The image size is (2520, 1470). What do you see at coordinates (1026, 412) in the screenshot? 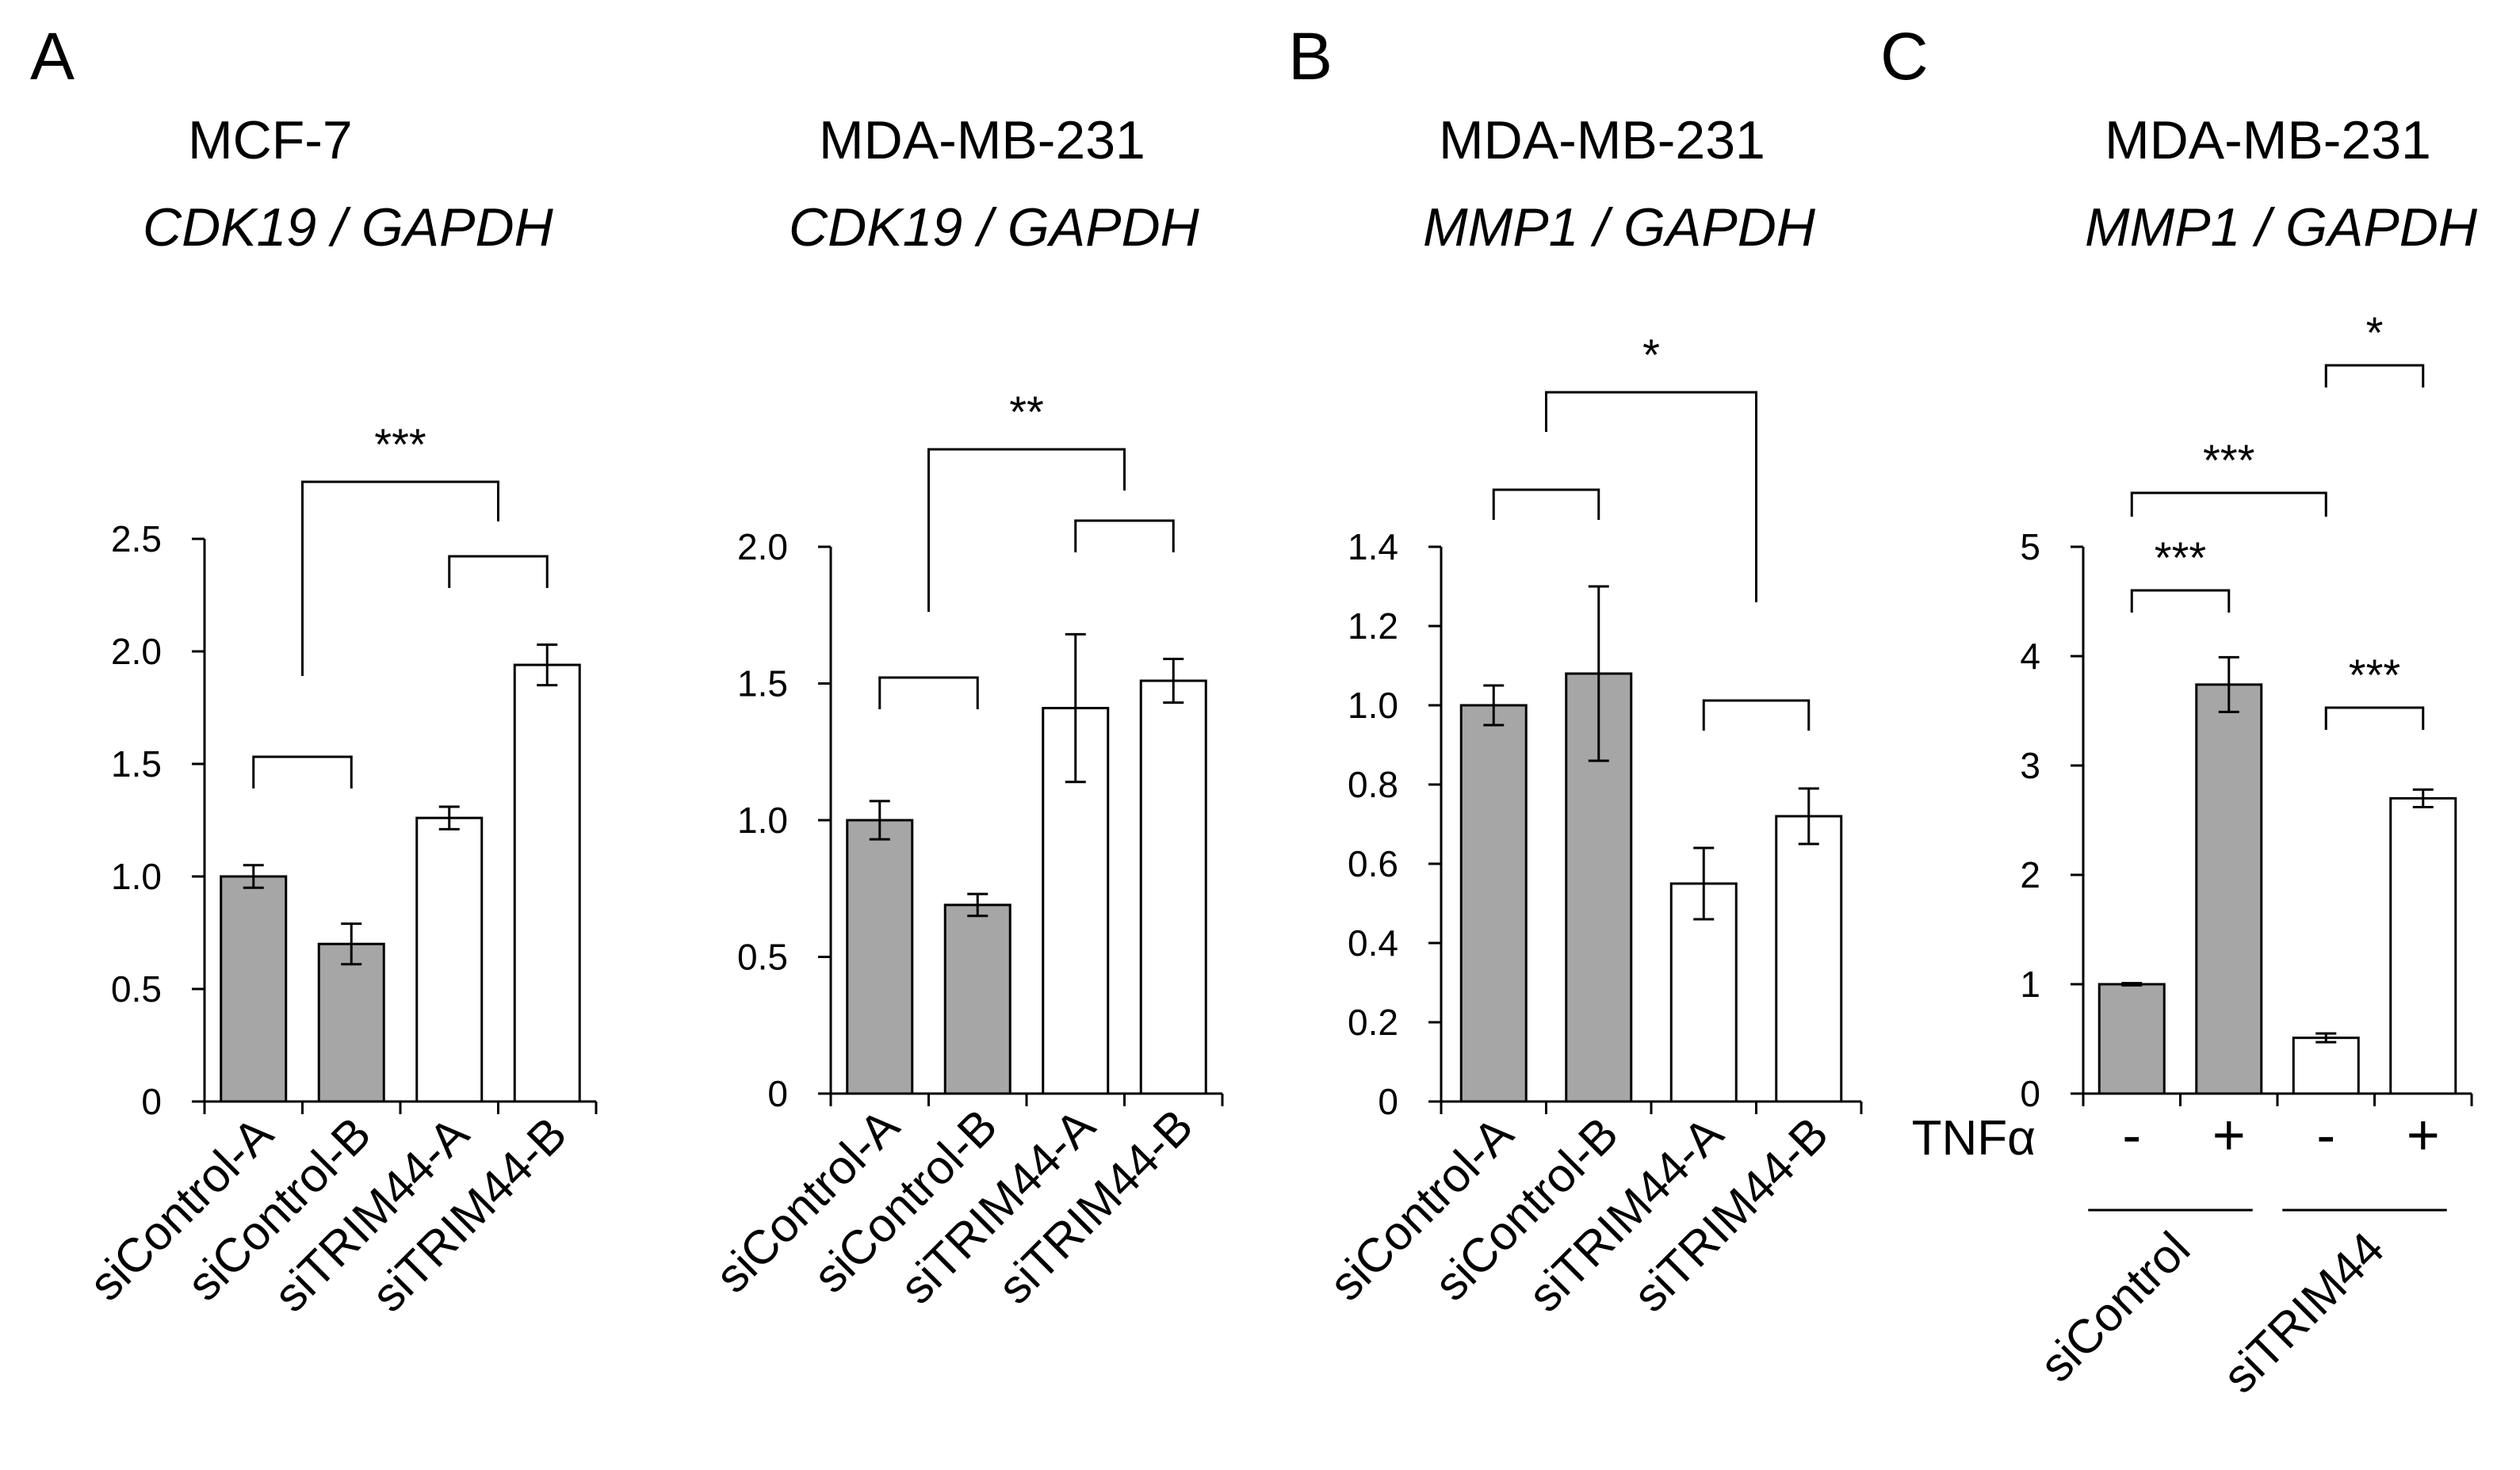
I see `significance-label: **` at bounding box center [1026, 412].